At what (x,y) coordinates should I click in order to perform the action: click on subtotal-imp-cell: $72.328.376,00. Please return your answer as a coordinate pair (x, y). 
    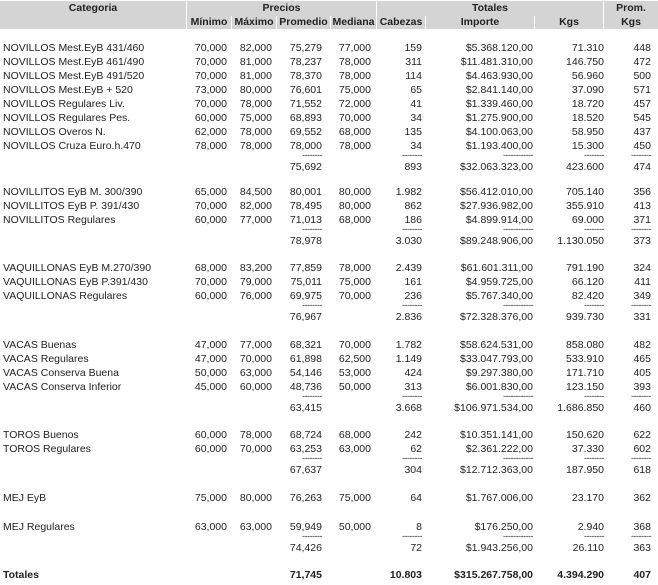
    Looking at the image, I should click on (496, 317).